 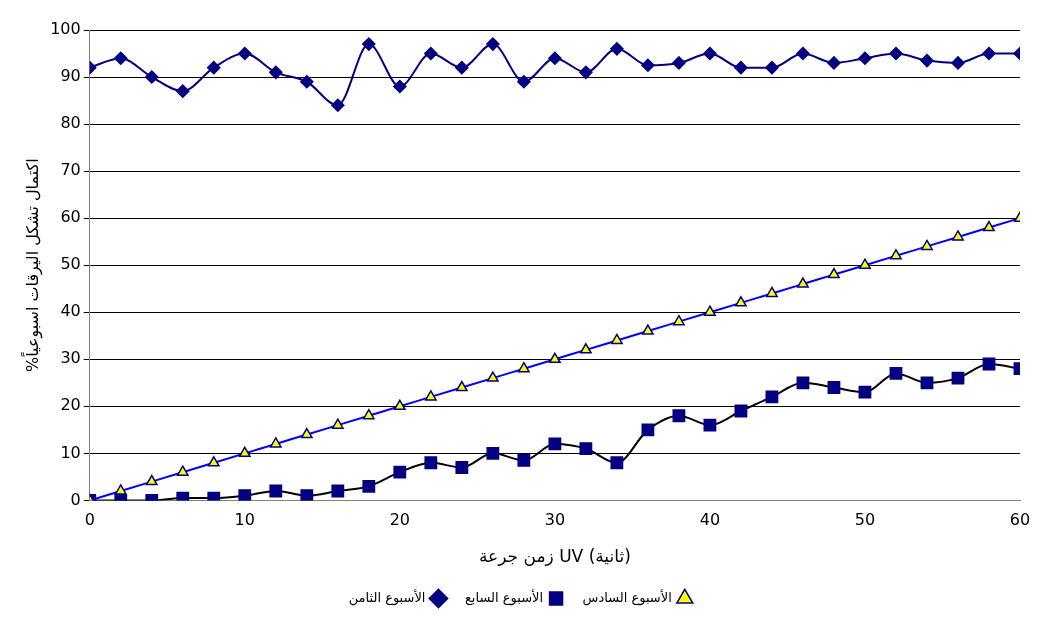 What do you see at coordinates (710, 520) in the screenshot?
I see `x-tick-label: 40` at bounding box center [710, 520].